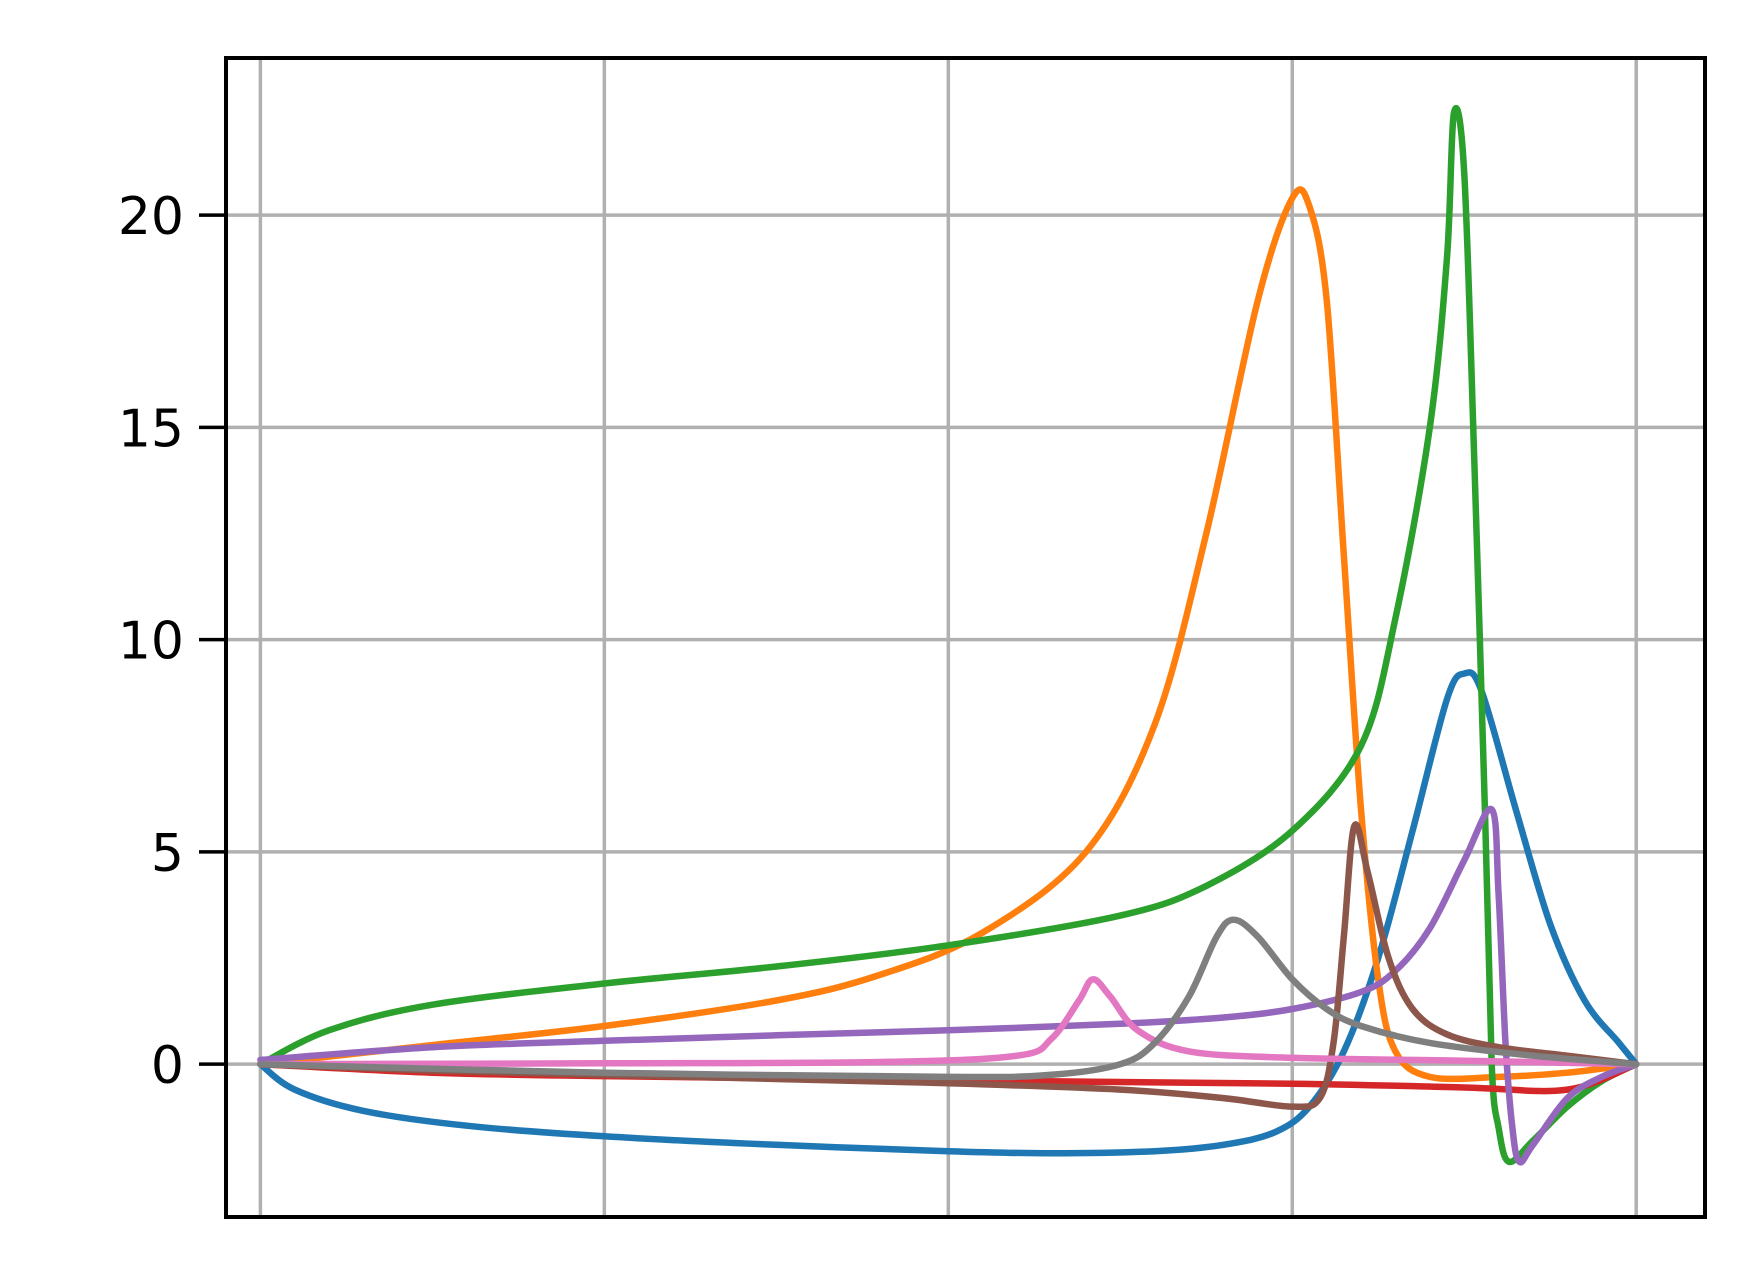  What do you see at coordinates (151, 429) in the screenshot?
I see `y-tick-label-3: 15` at bounding box center [151, 429].